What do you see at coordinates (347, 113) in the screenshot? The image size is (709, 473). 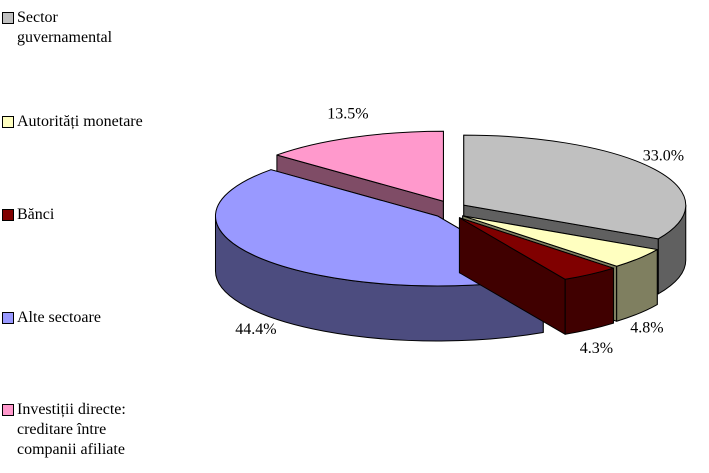 I see `data-label: 13.5%` at bounding box center [347, 113].